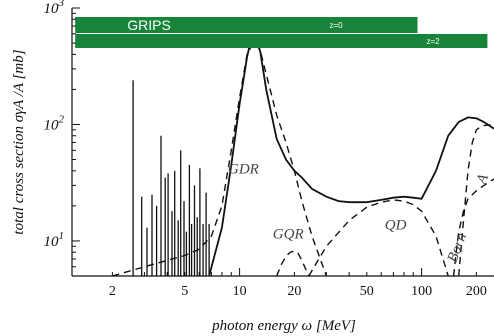 The width and height of the screenshot is (494, 336). I want to click on x-tick-label: 10, so click(240, 291).